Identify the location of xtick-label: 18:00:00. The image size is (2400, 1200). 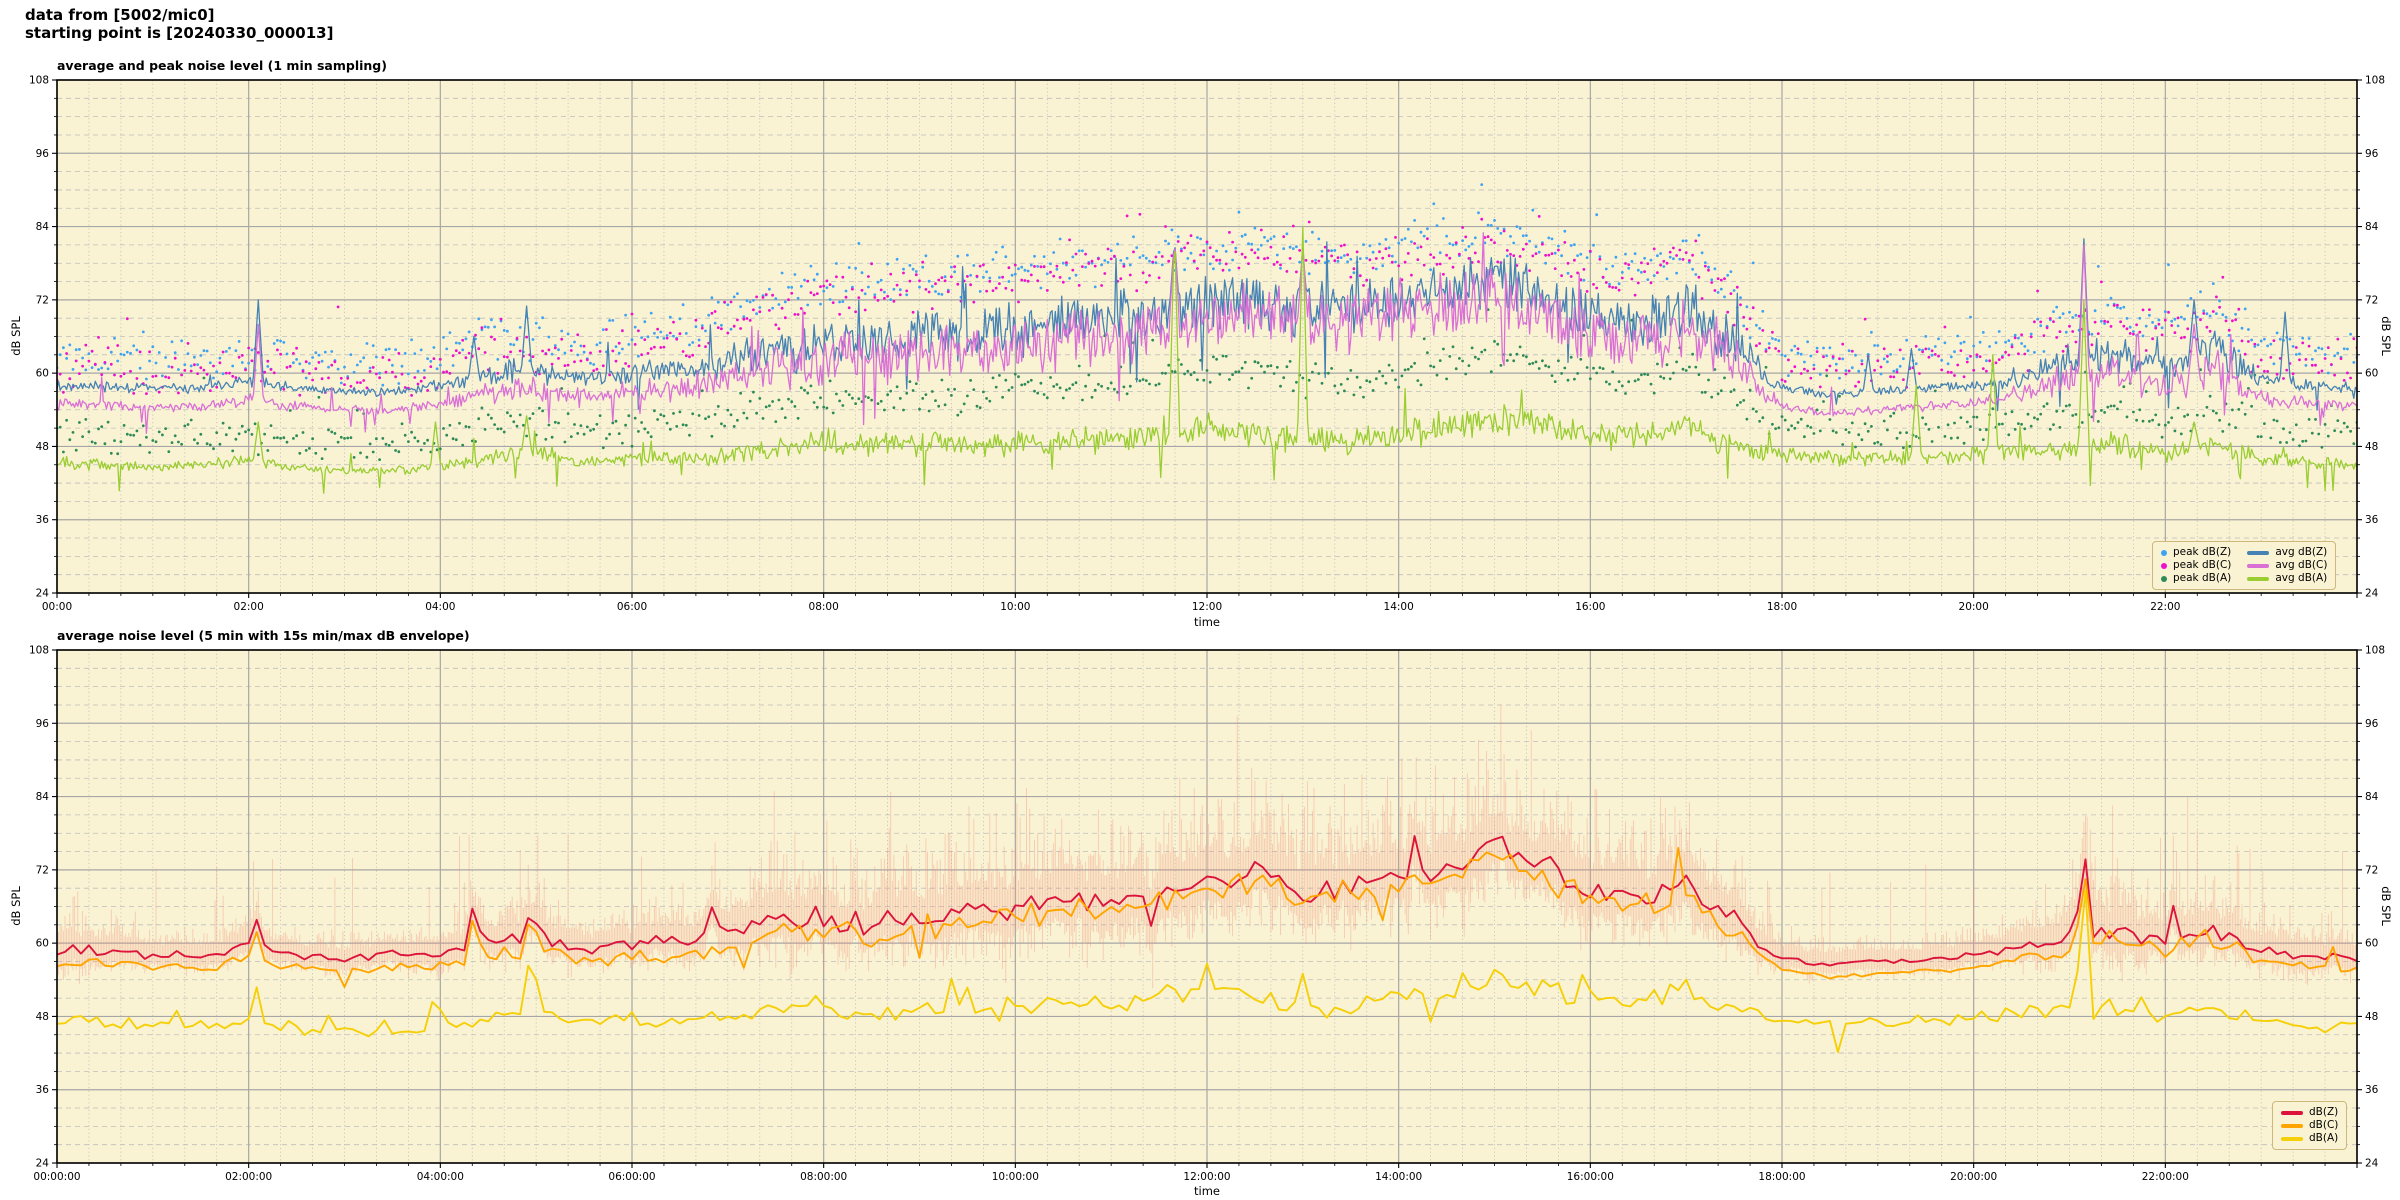
(1781, 1177).